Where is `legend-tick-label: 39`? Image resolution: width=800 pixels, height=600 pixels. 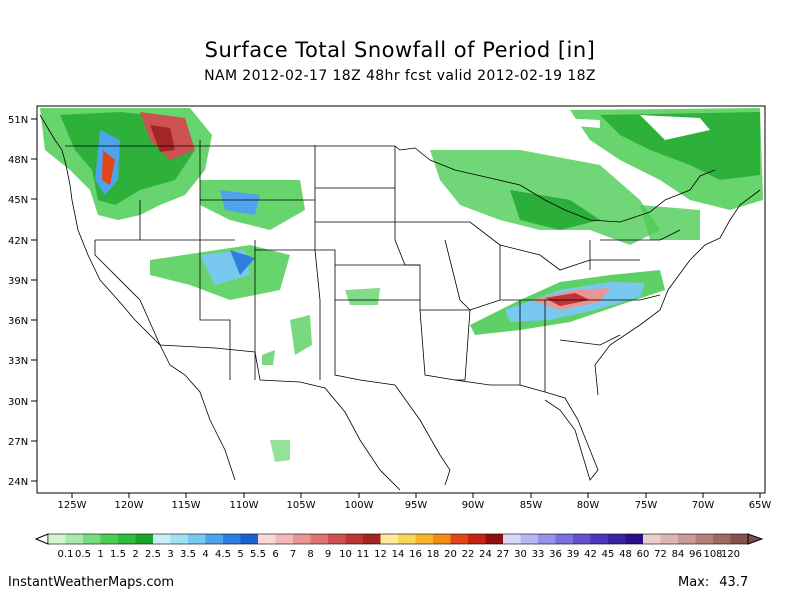 legend-tick-label: 39 is located at coordinates (573, 554).